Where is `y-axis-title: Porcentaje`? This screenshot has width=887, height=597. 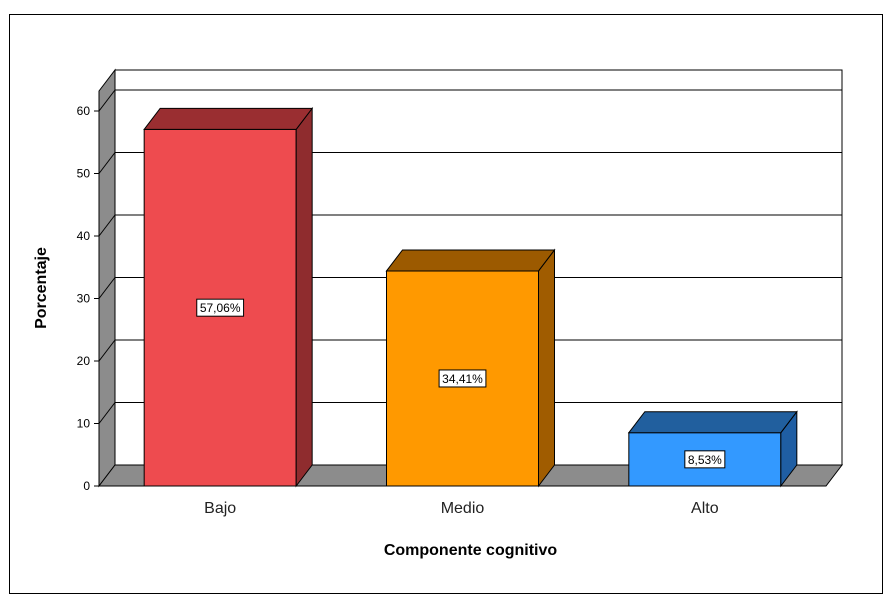 y-axis-title: Porcentaje is located at coordinates (41, 288).